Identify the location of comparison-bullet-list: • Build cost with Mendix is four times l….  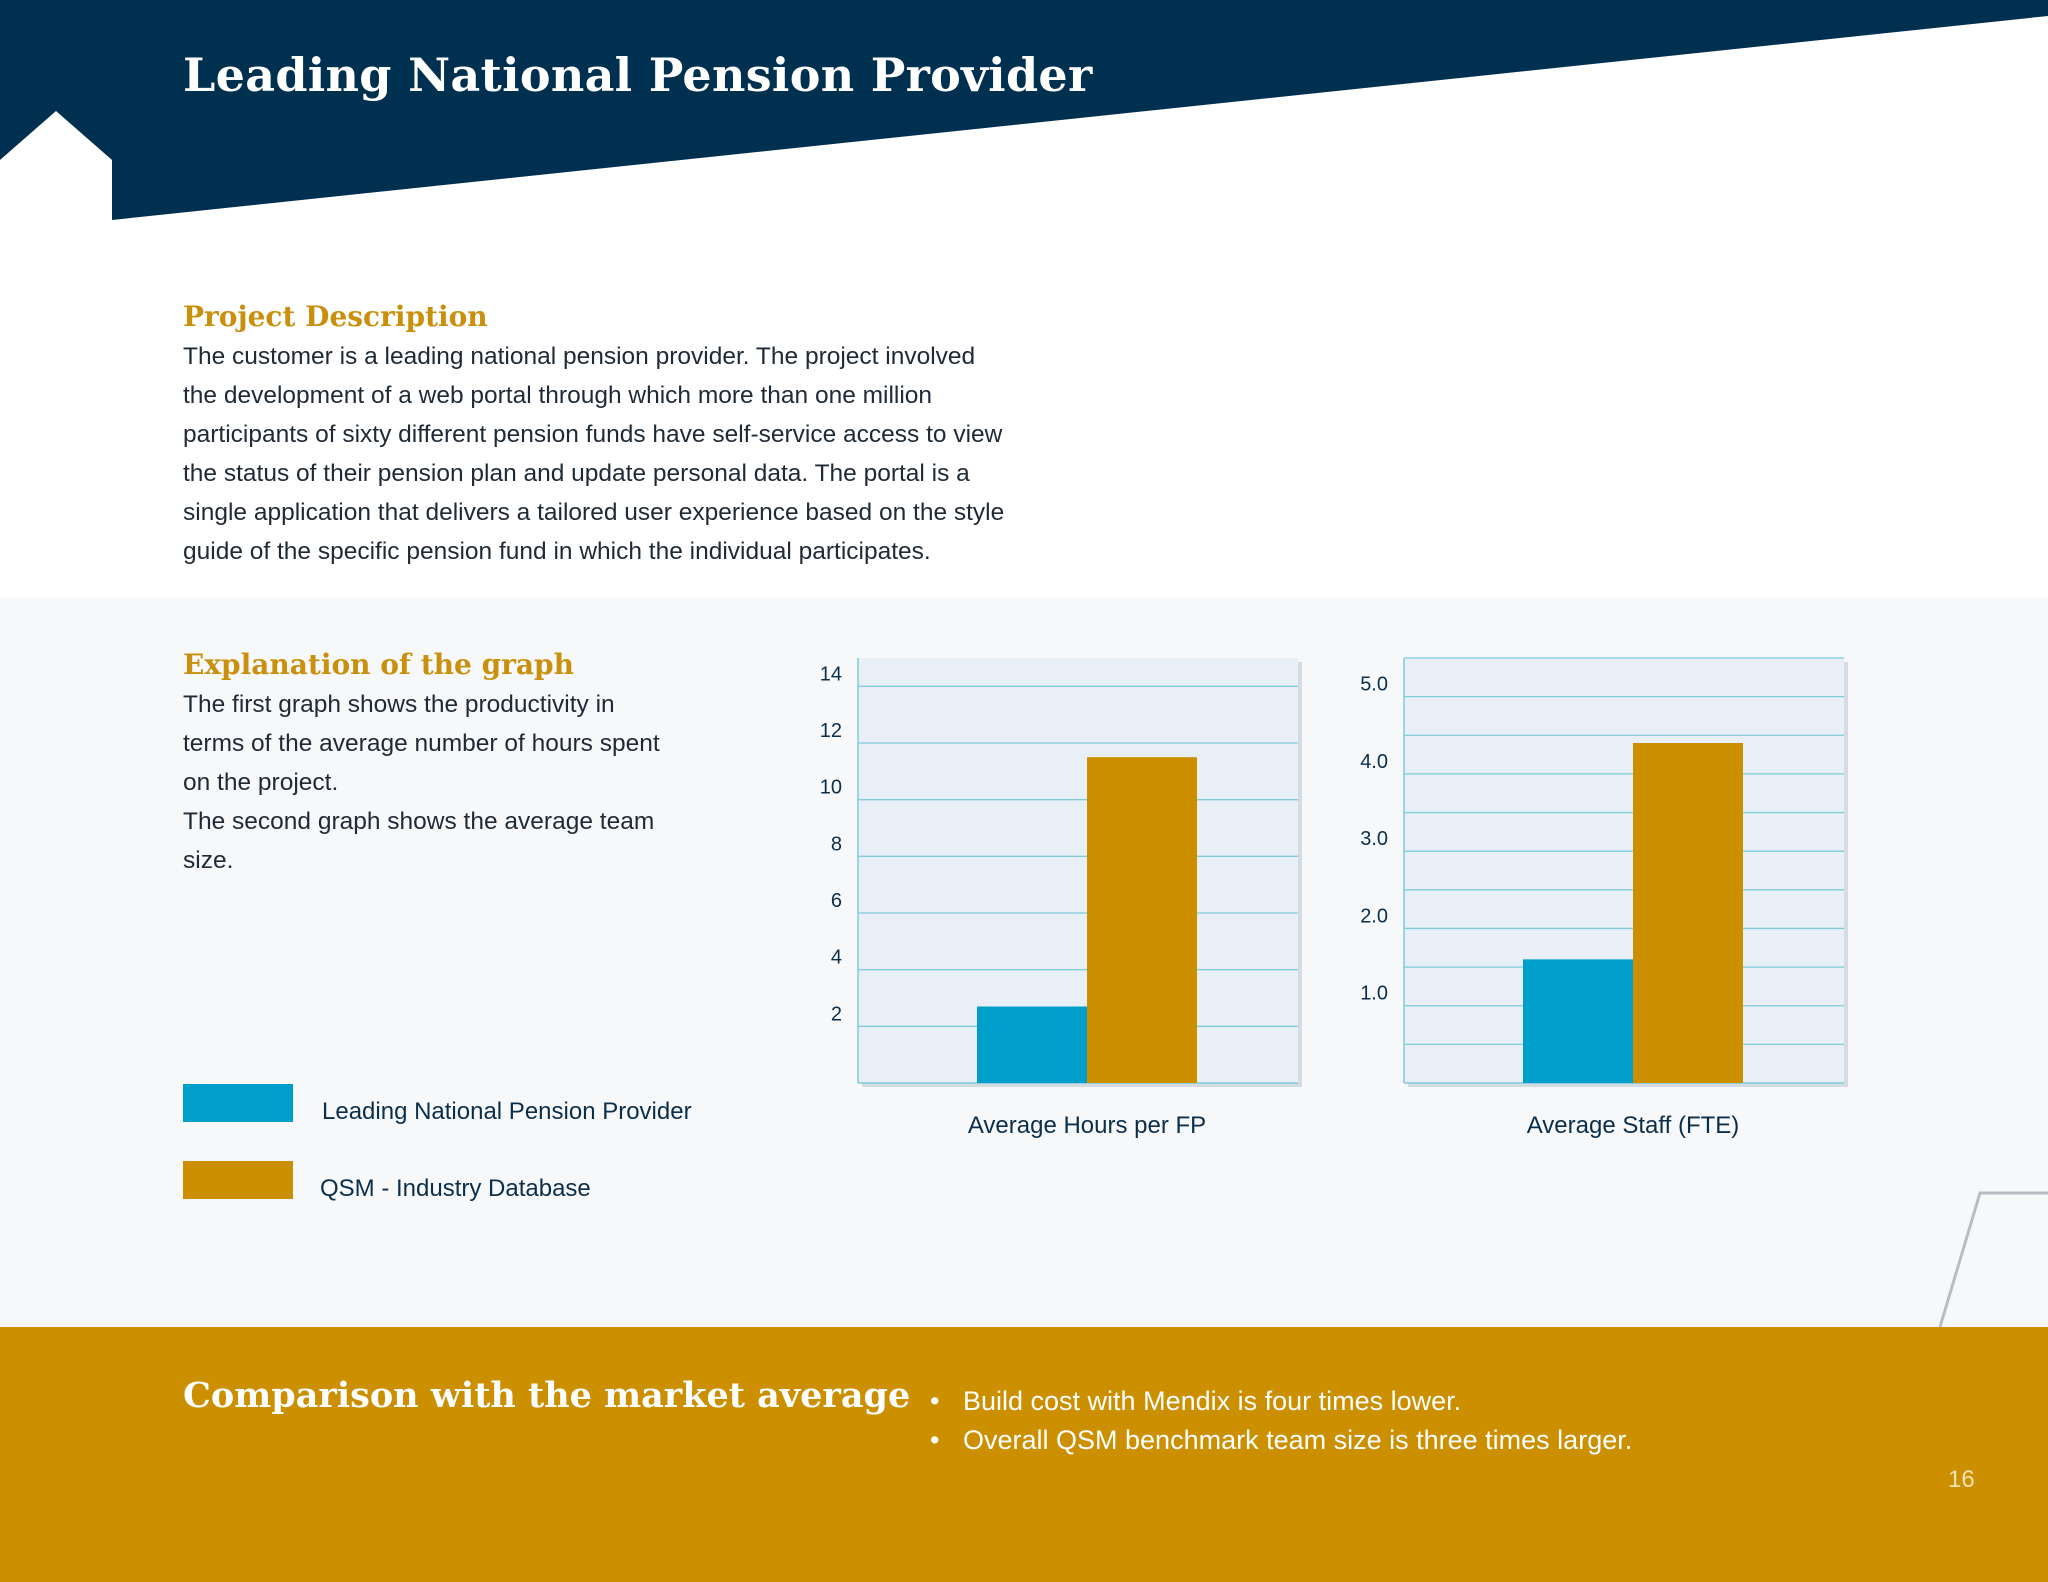
(1280, 1421).